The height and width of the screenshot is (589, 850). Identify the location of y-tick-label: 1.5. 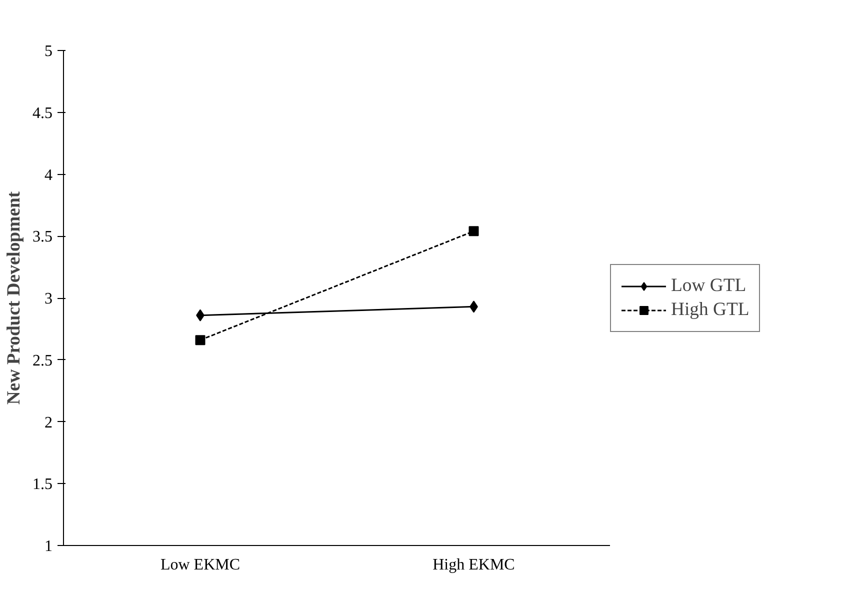
(42, 485).